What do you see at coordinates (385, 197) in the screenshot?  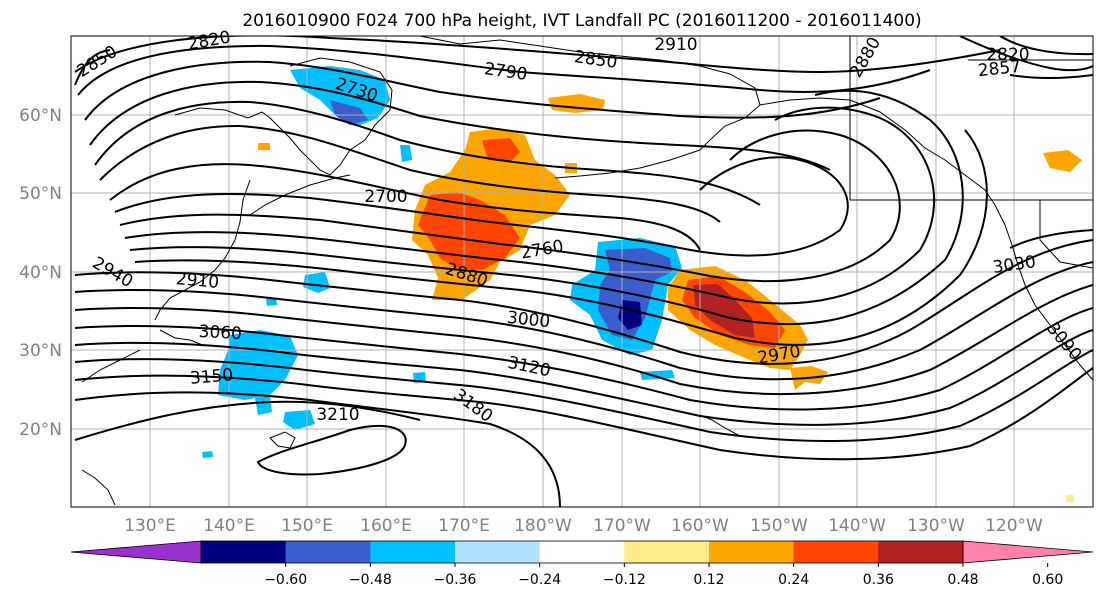 I see `contour-label: 2700` at bounding box center [385, 197].